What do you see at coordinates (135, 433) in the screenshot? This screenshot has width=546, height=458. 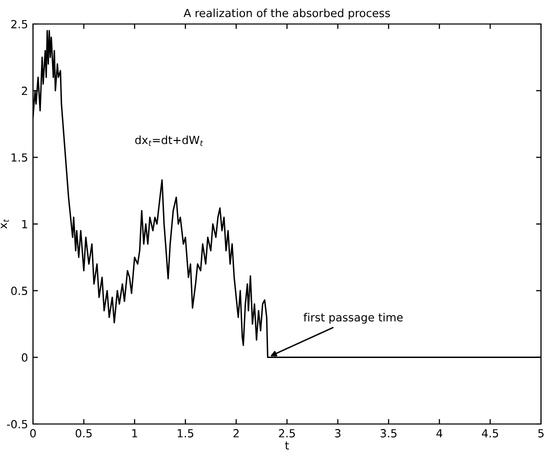 I see `x-tick-label: 1` at bounding box center [135, 433].